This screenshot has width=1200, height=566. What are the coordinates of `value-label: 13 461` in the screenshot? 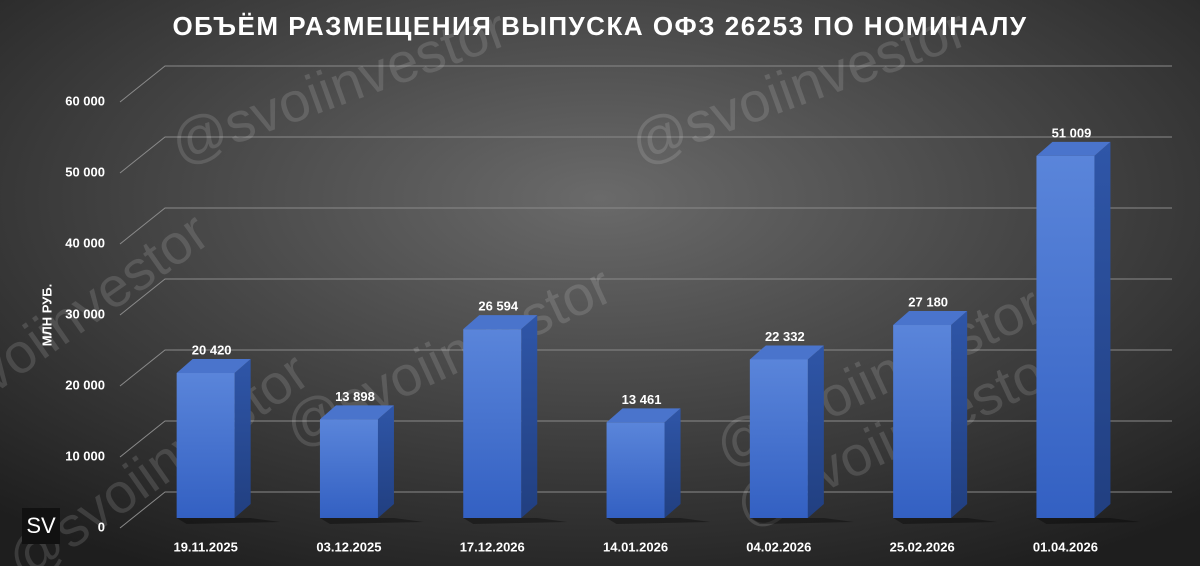 It's located at (642, 399).